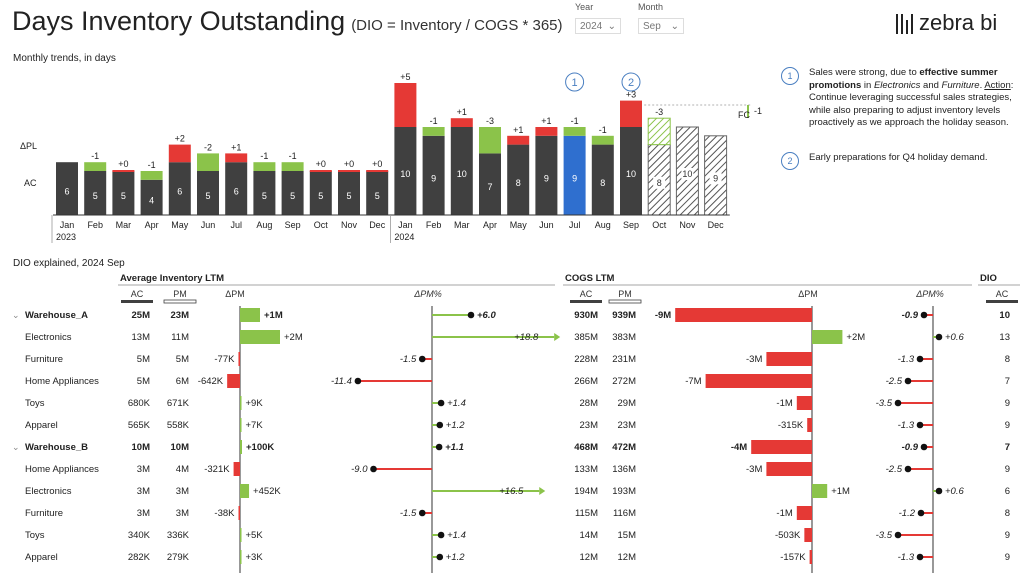  I want to click on cogs-group-header: COGS LTM, so click(590, 278).